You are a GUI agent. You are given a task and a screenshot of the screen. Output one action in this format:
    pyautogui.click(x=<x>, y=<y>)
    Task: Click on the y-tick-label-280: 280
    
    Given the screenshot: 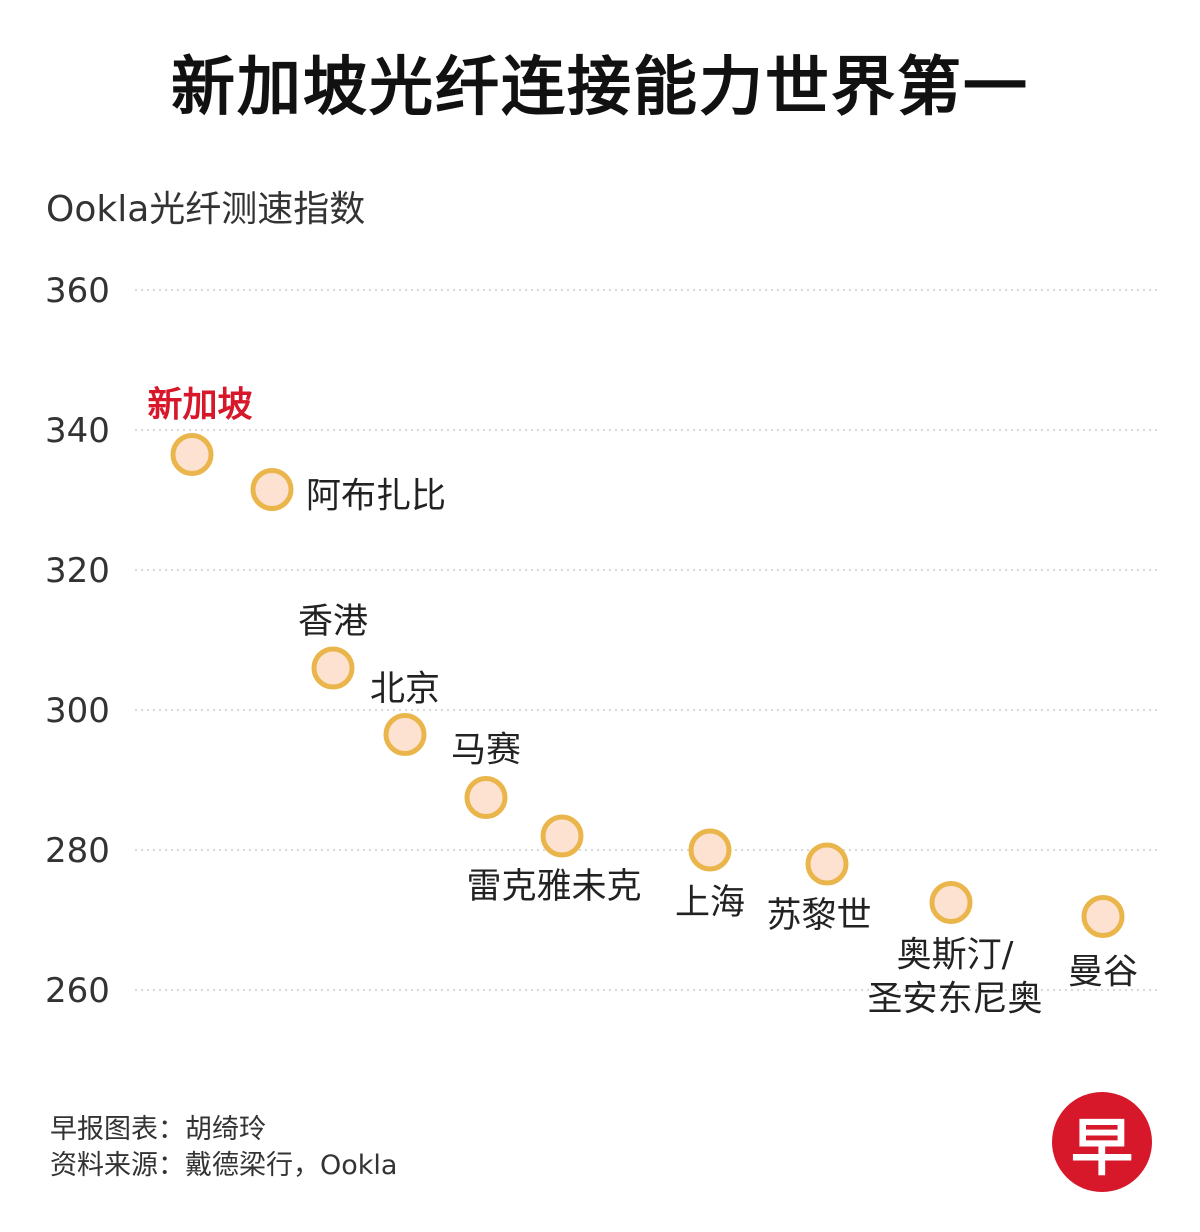 What is the action you would take?
    pyautogui.click(x=77, y=851)
    